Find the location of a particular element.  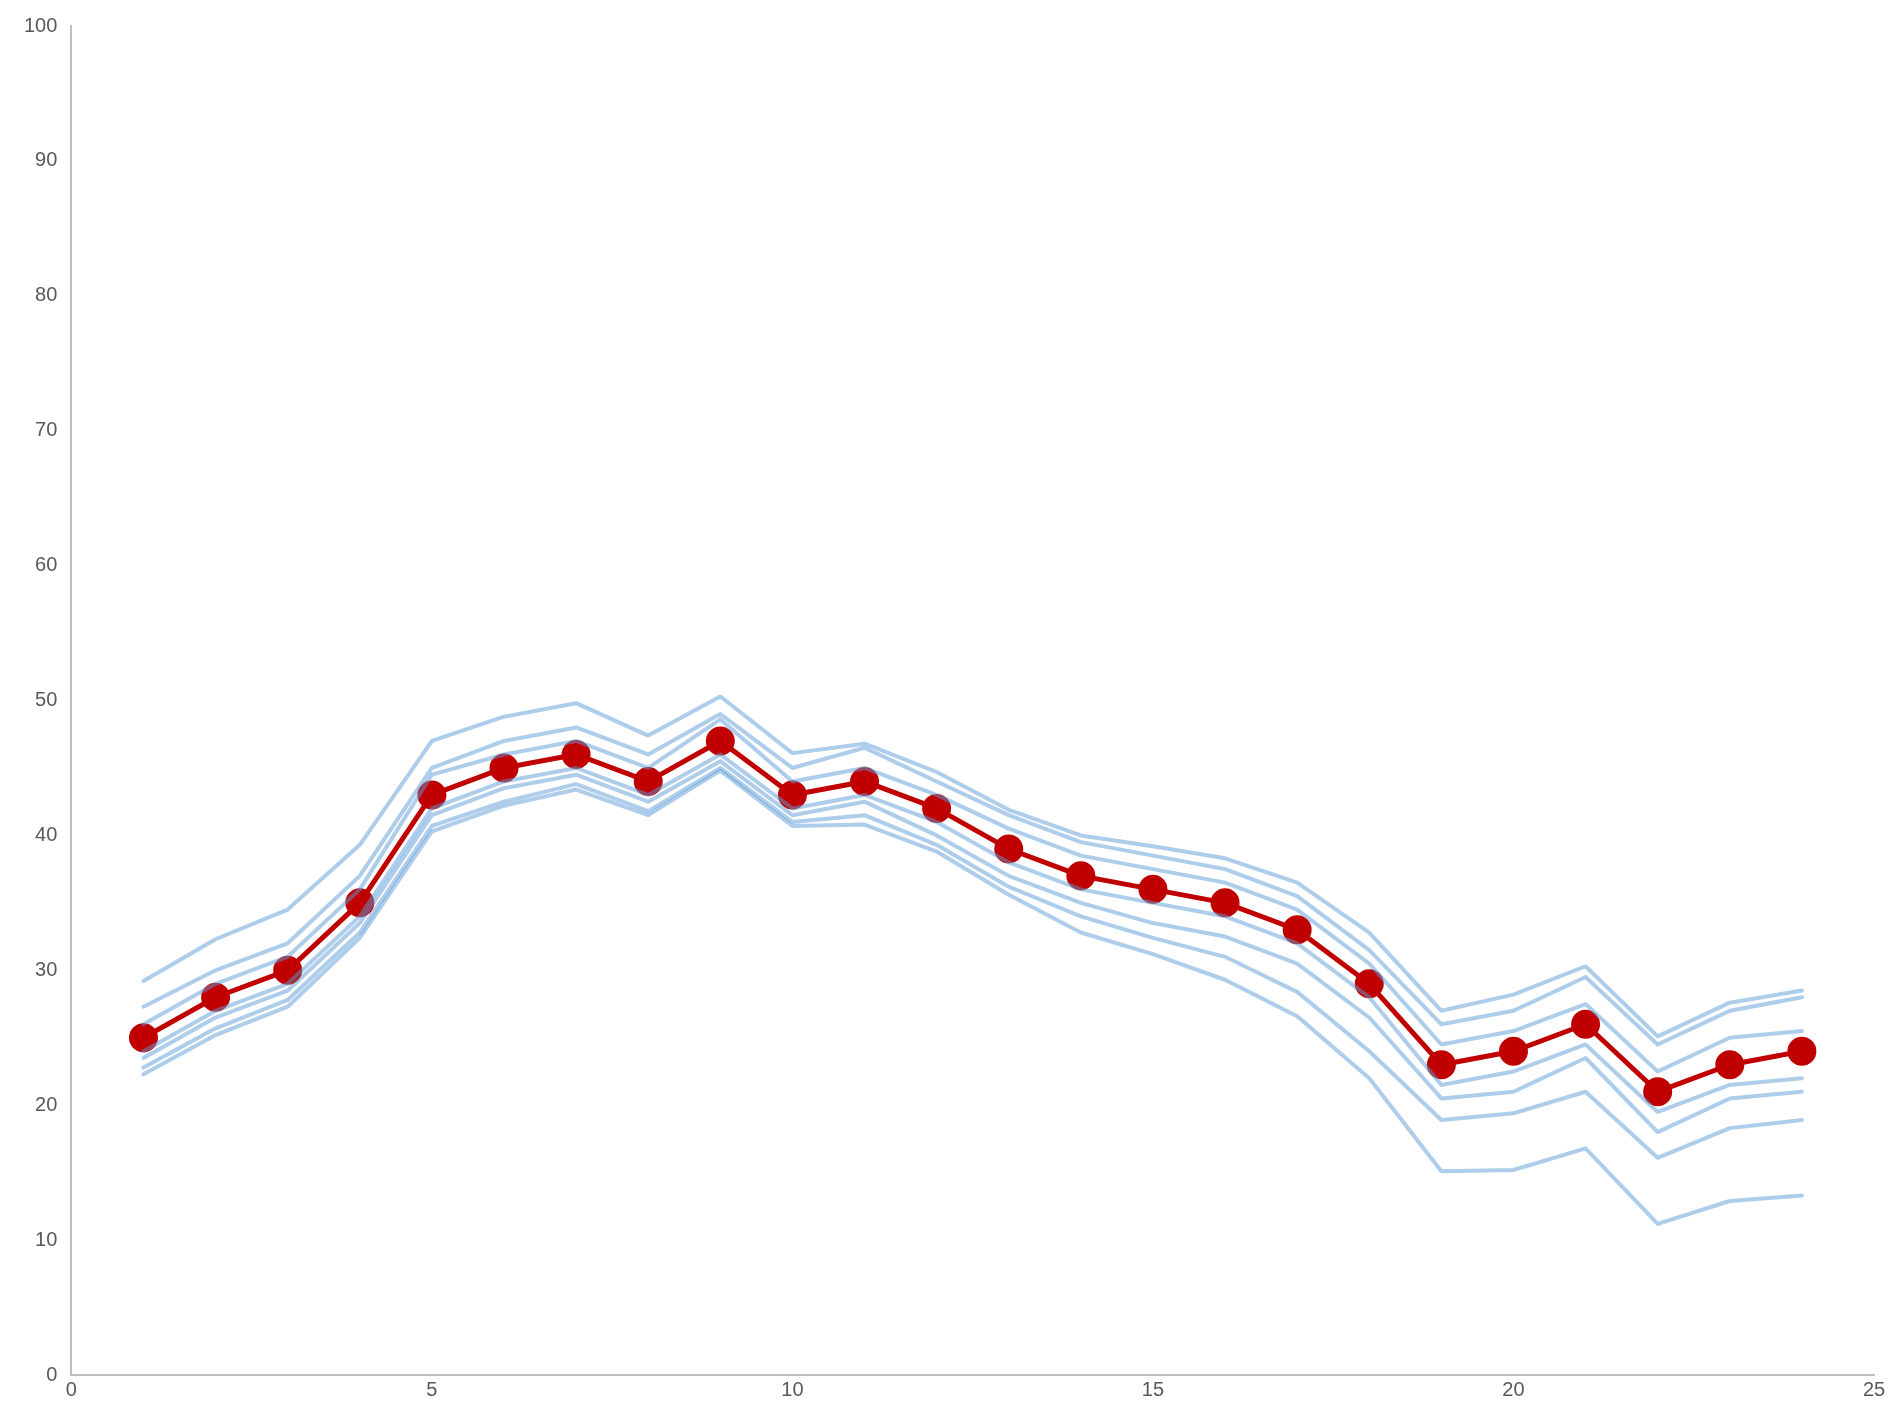

y-tick-label: 60 is located at coordinates (46, 564).